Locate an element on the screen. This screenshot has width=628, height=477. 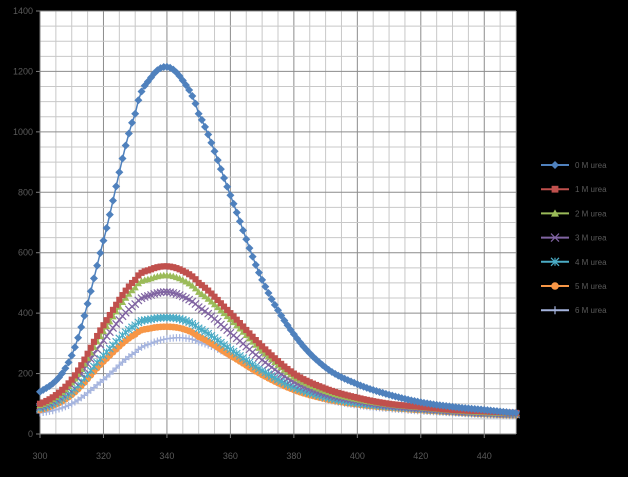
legend-label: 5 M urea is located at coordinates (591, 286).